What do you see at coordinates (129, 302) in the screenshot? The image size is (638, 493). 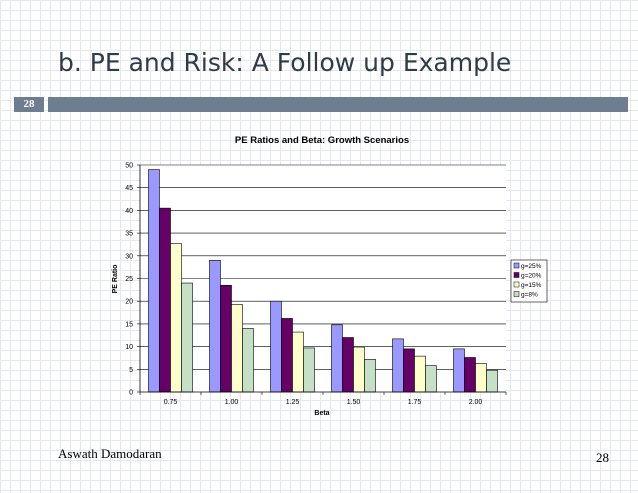 I see `y-tick-label: 20` at bounding box center [129, 302].